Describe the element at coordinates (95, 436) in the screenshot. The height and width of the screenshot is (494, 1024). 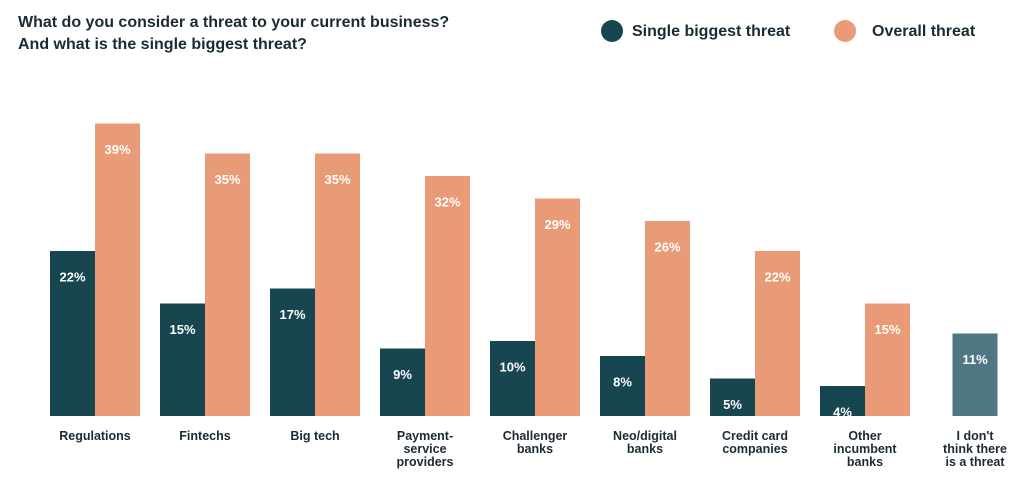
I see `category-label: Regulations` at that location.